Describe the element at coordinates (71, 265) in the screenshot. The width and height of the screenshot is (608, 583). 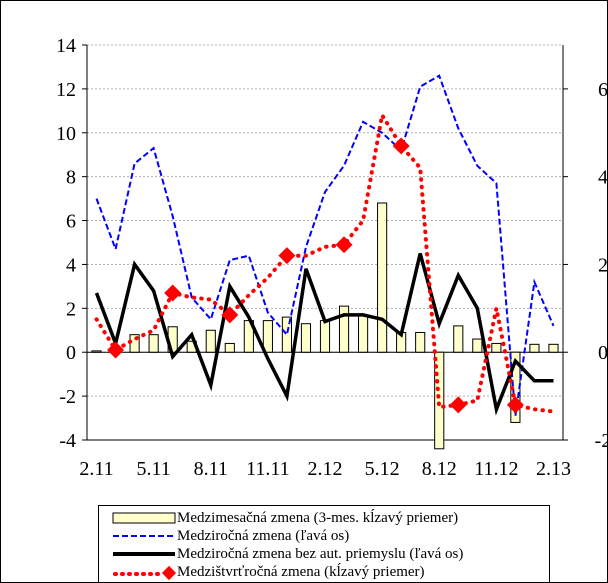
I see `y-left-tick-label: 4` at that location.